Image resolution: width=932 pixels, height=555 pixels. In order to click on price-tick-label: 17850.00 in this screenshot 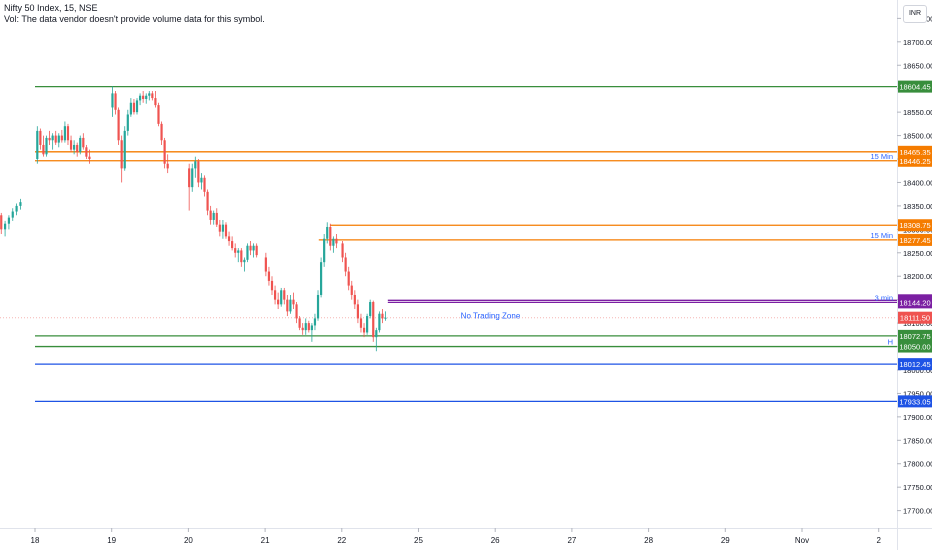, I will do `click(917, 440)`.